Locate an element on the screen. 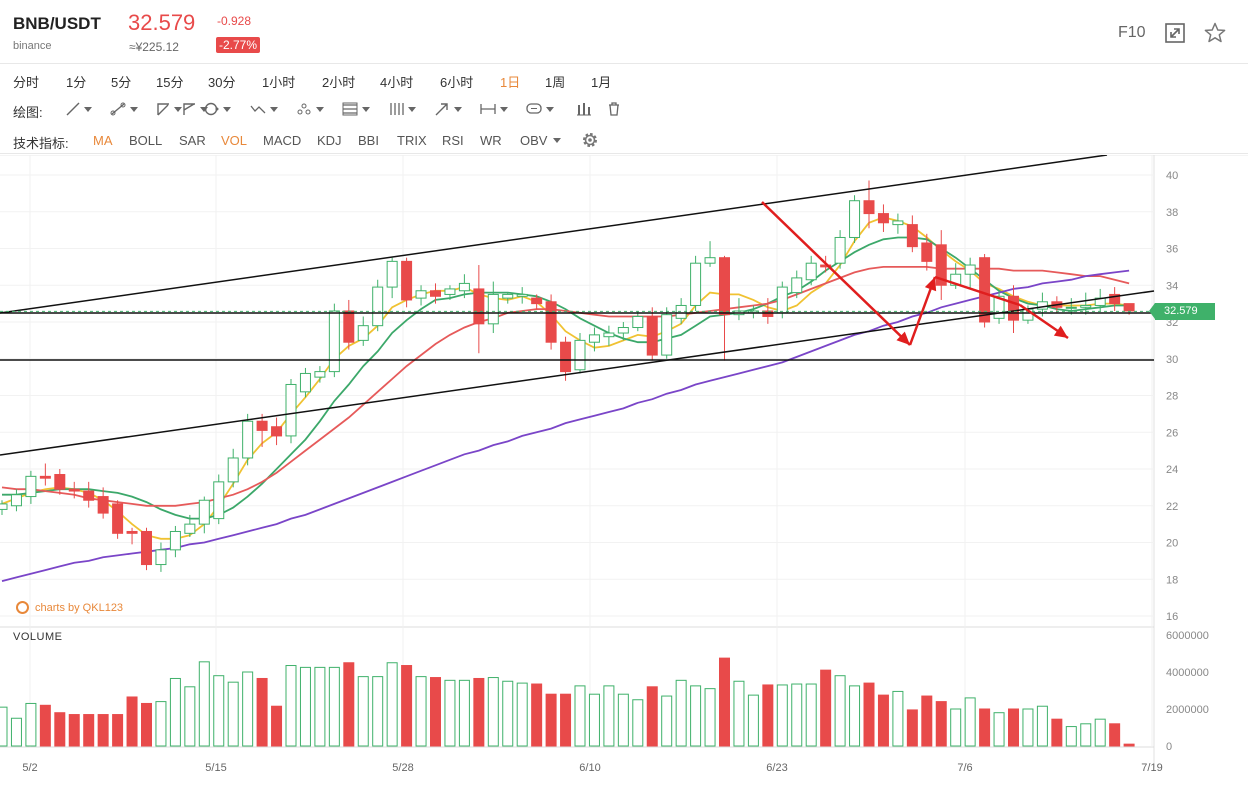 Image resolution: width=1248 pixels, height=789 pixels. y-tick-label: 28 is located at coordinates (1172, 397).